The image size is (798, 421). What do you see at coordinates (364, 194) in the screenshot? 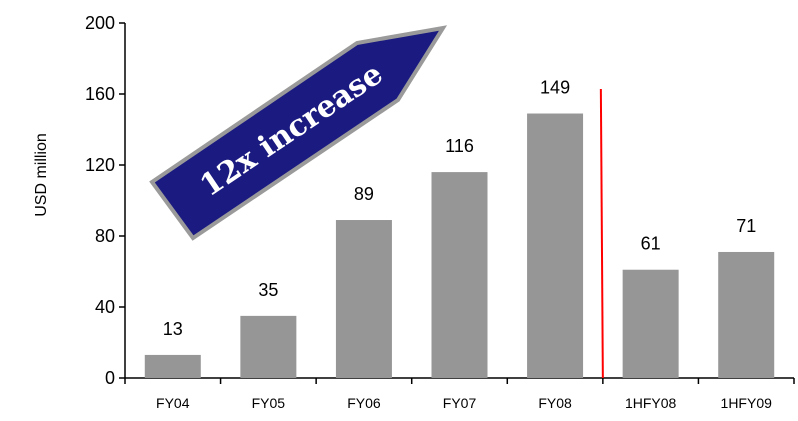
I see `bar-value-label: 89` at bounding box center [364, 194].